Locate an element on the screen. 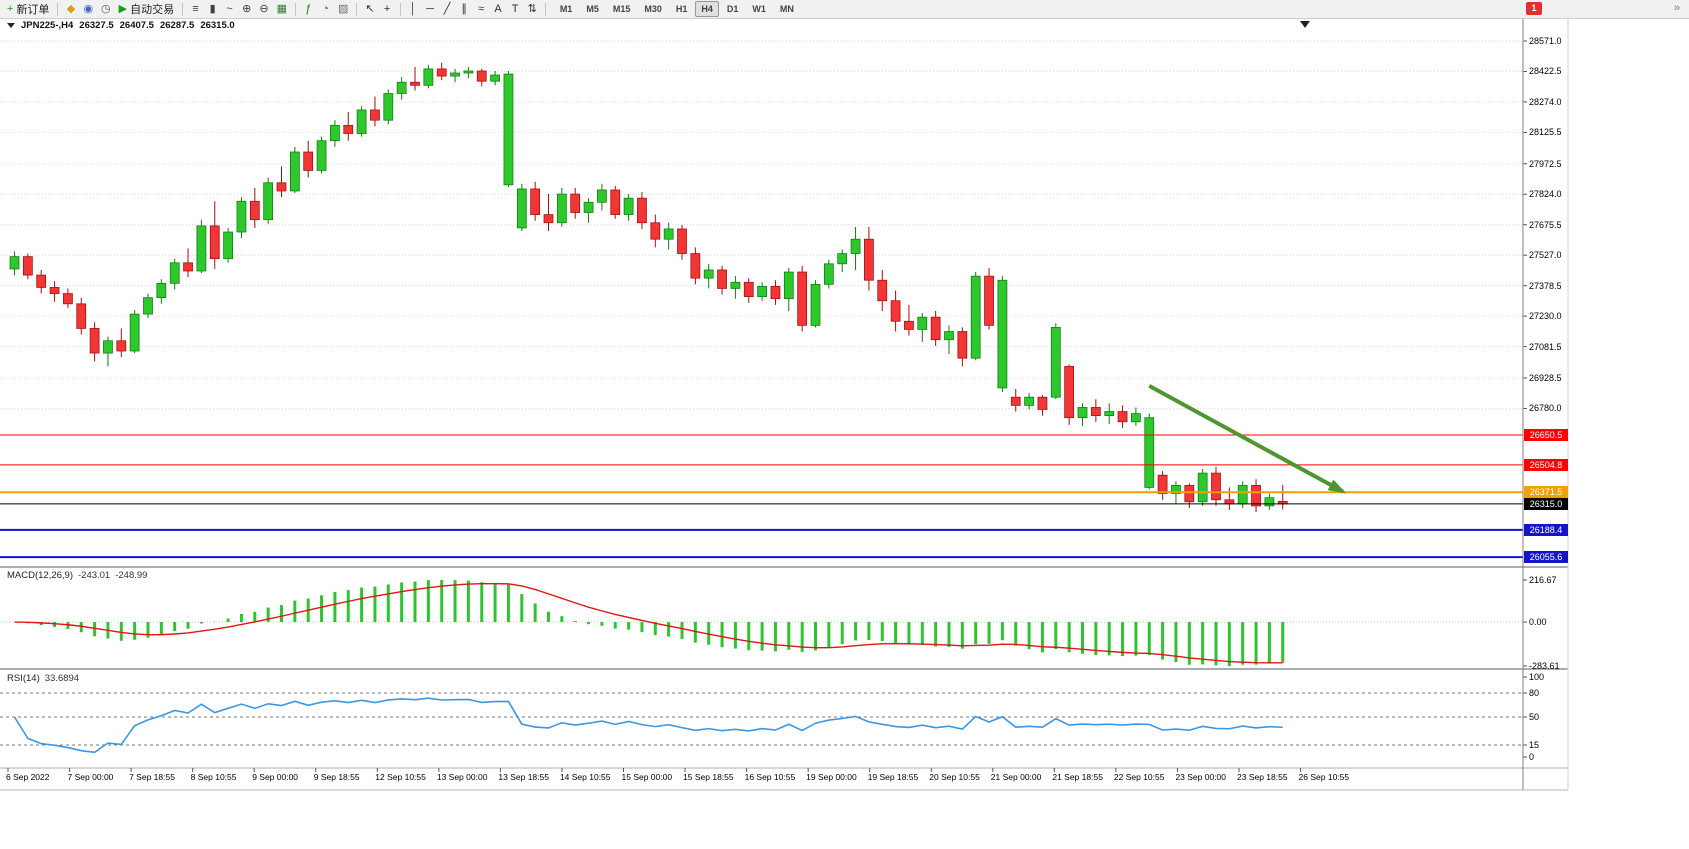  options-button: ◉ is located at coordinates (88, 9).